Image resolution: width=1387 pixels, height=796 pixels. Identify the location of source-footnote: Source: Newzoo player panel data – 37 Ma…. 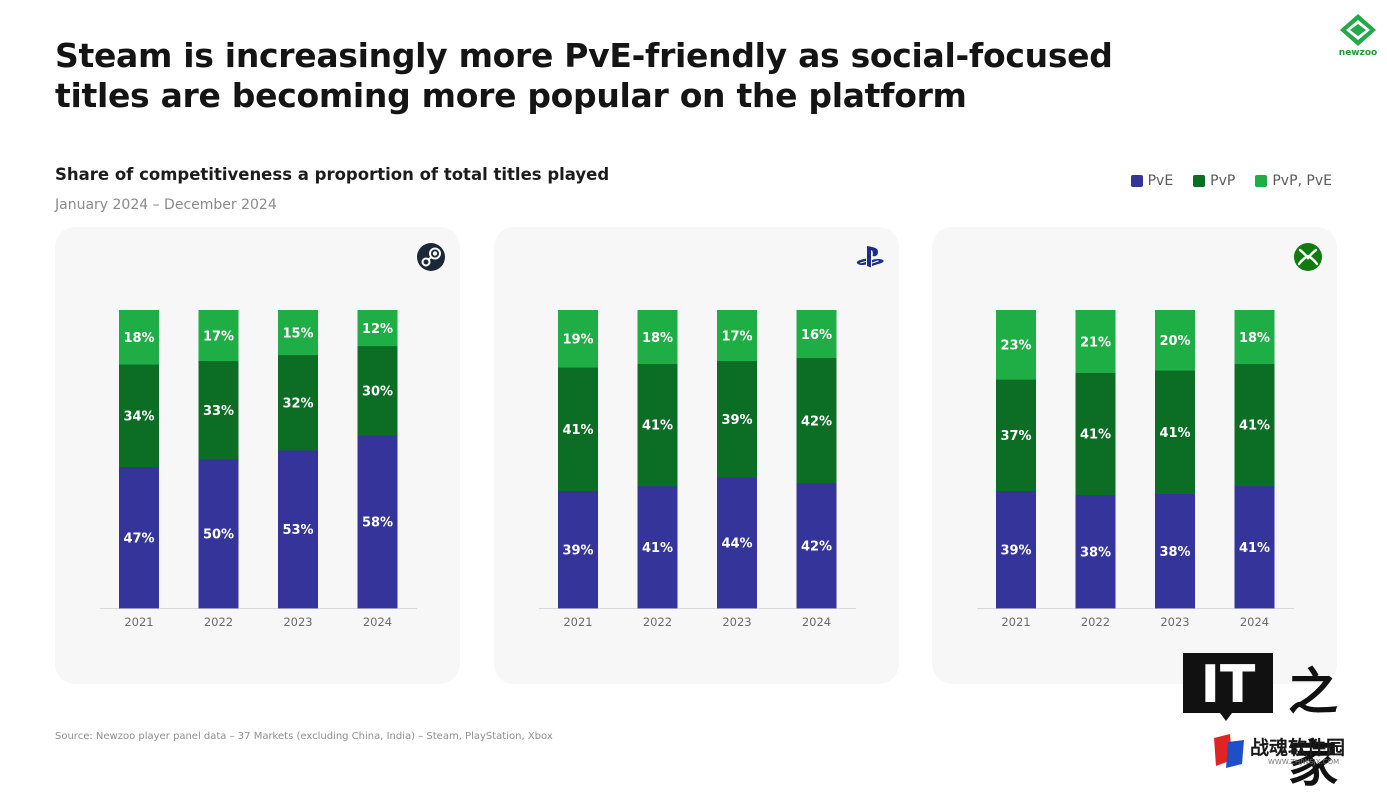
(304, 736).